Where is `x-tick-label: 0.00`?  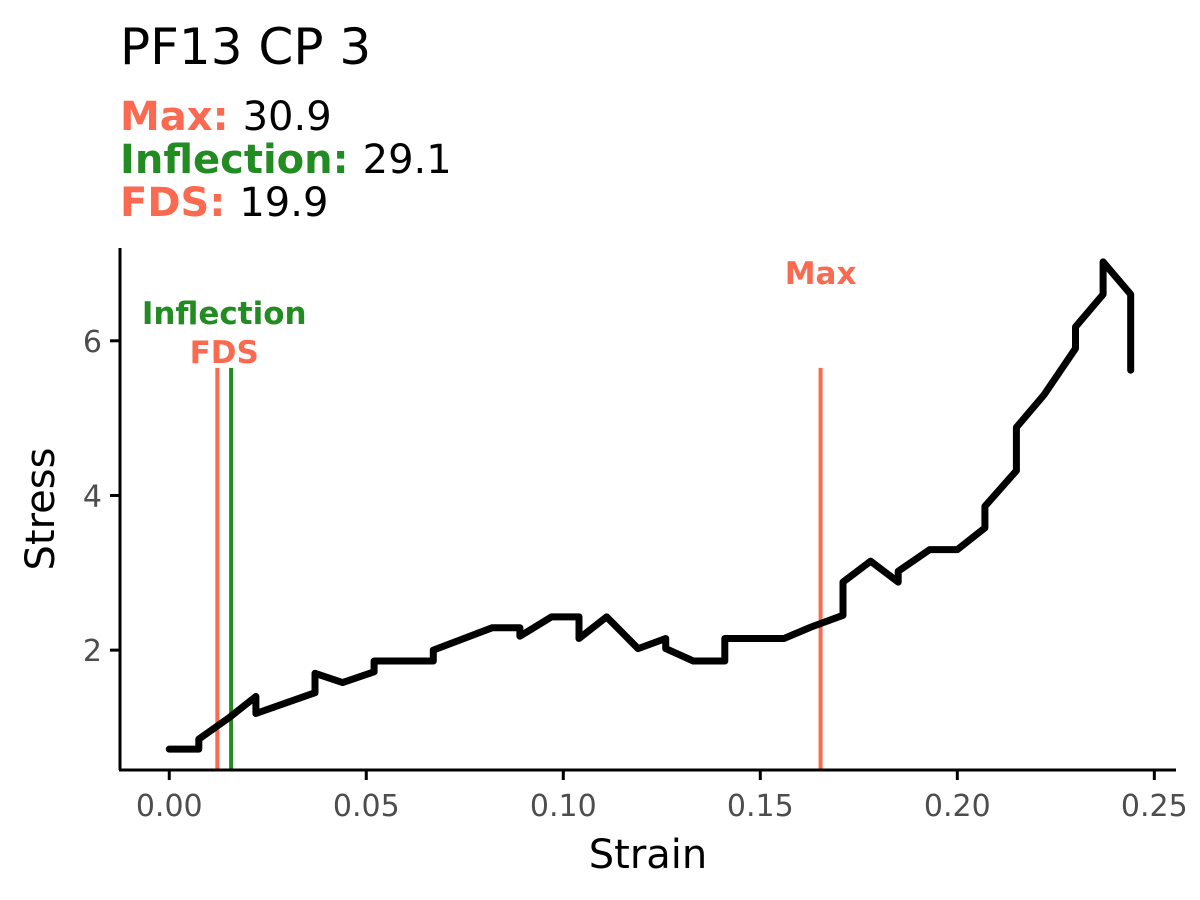 x-tick-label: 0.00 is located at coordinates (169, 806).